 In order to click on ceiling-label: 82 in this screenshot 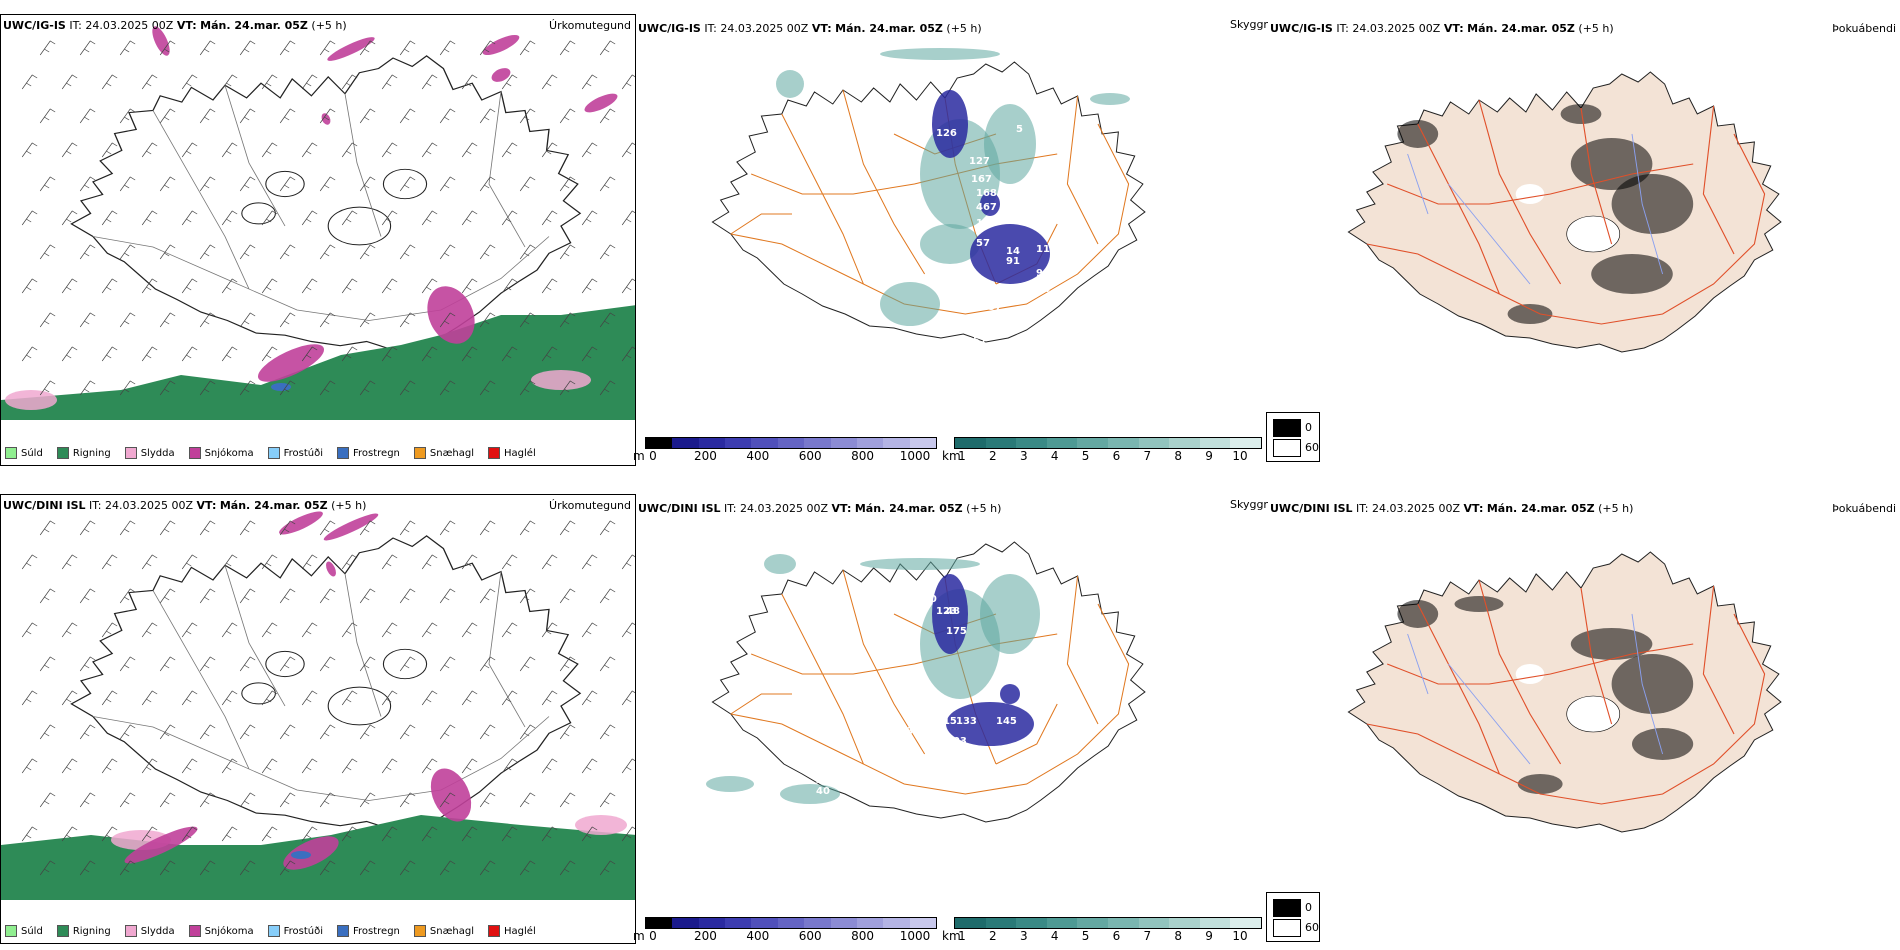, I will do `click(943, 761)`.